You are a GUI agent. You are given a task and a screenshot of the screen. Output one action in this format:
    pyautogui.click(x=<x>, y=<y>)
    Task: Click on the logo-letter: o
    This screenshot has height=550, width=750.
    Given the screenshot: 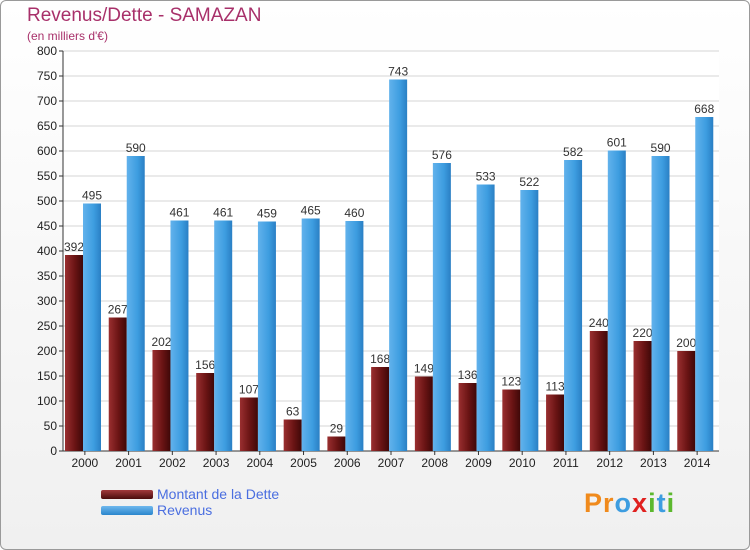 What is the action you would take?
    pyautogui.click(x=623, y=503)
    